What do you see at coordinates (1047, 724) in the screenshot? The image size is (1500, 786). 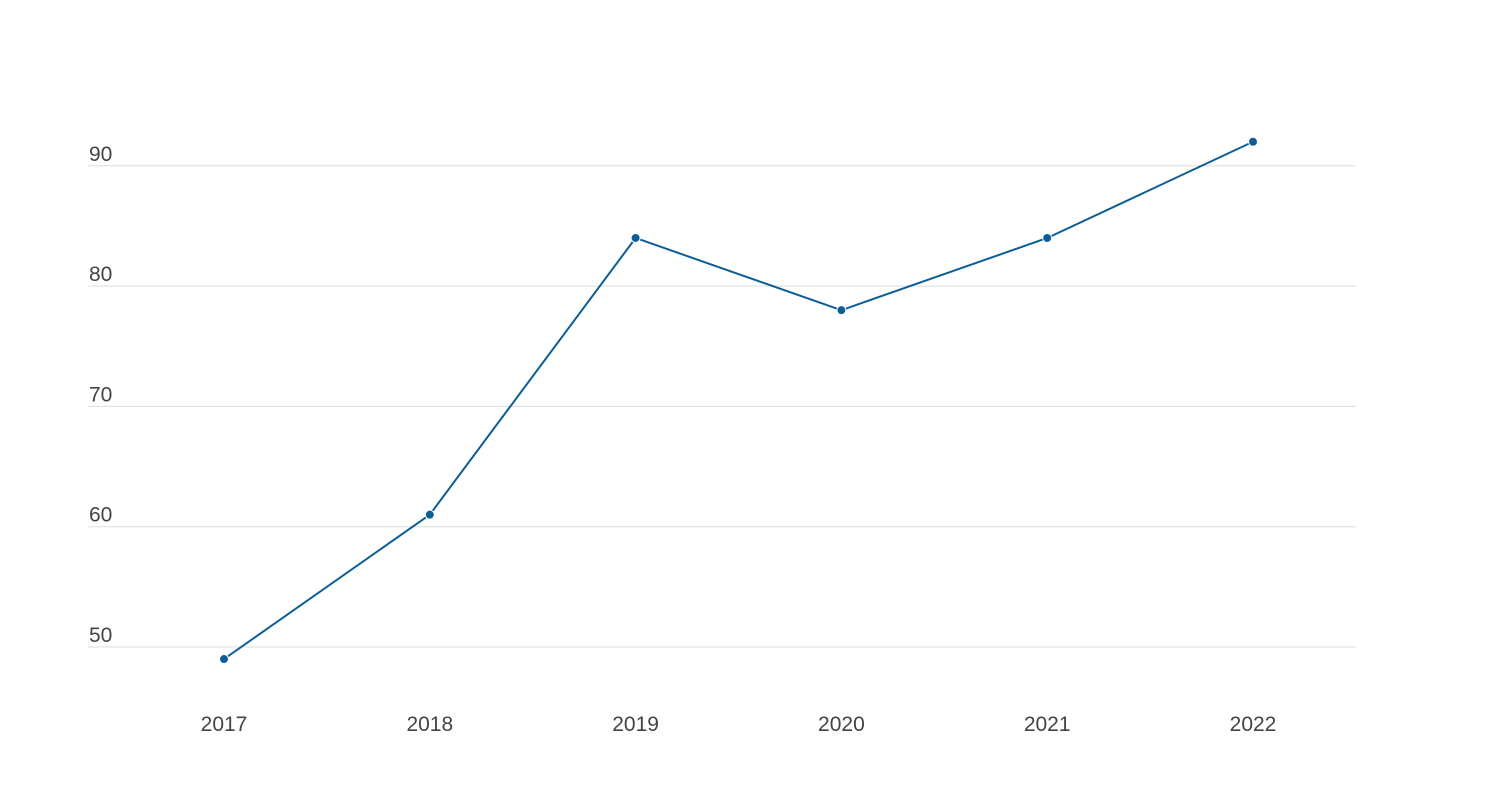 I see `x-tick-label: 2021` at bounding box center [1047, 724].